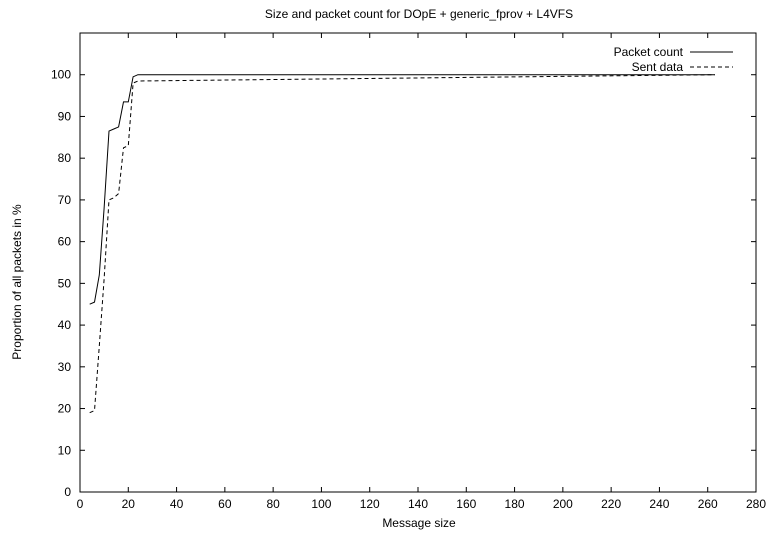  What do you see at coordinates (659, 504) in the screenshot?
I see `x-tick-label: 240` at bounding box center [659, 504].